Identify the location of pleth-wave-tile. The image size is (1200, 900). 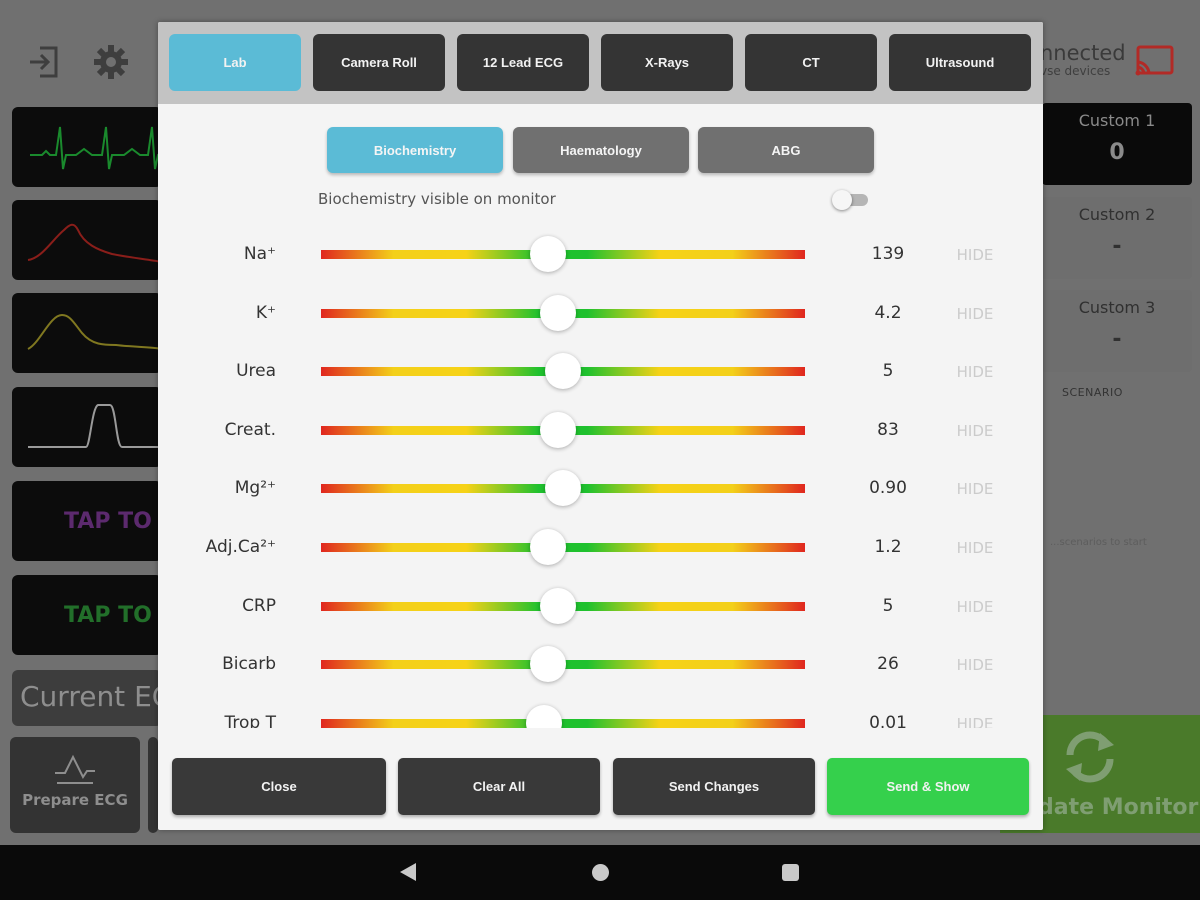
(87, 333).